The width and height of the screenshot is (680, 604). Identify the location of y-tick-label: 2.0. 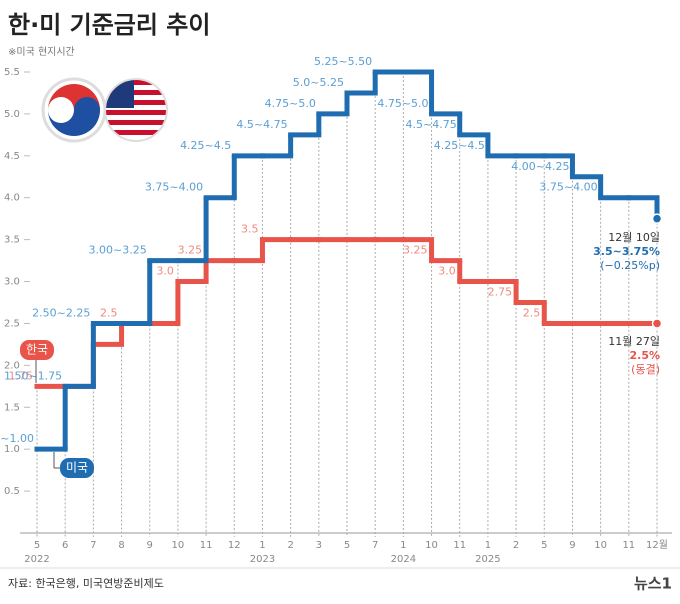
(12, 365).